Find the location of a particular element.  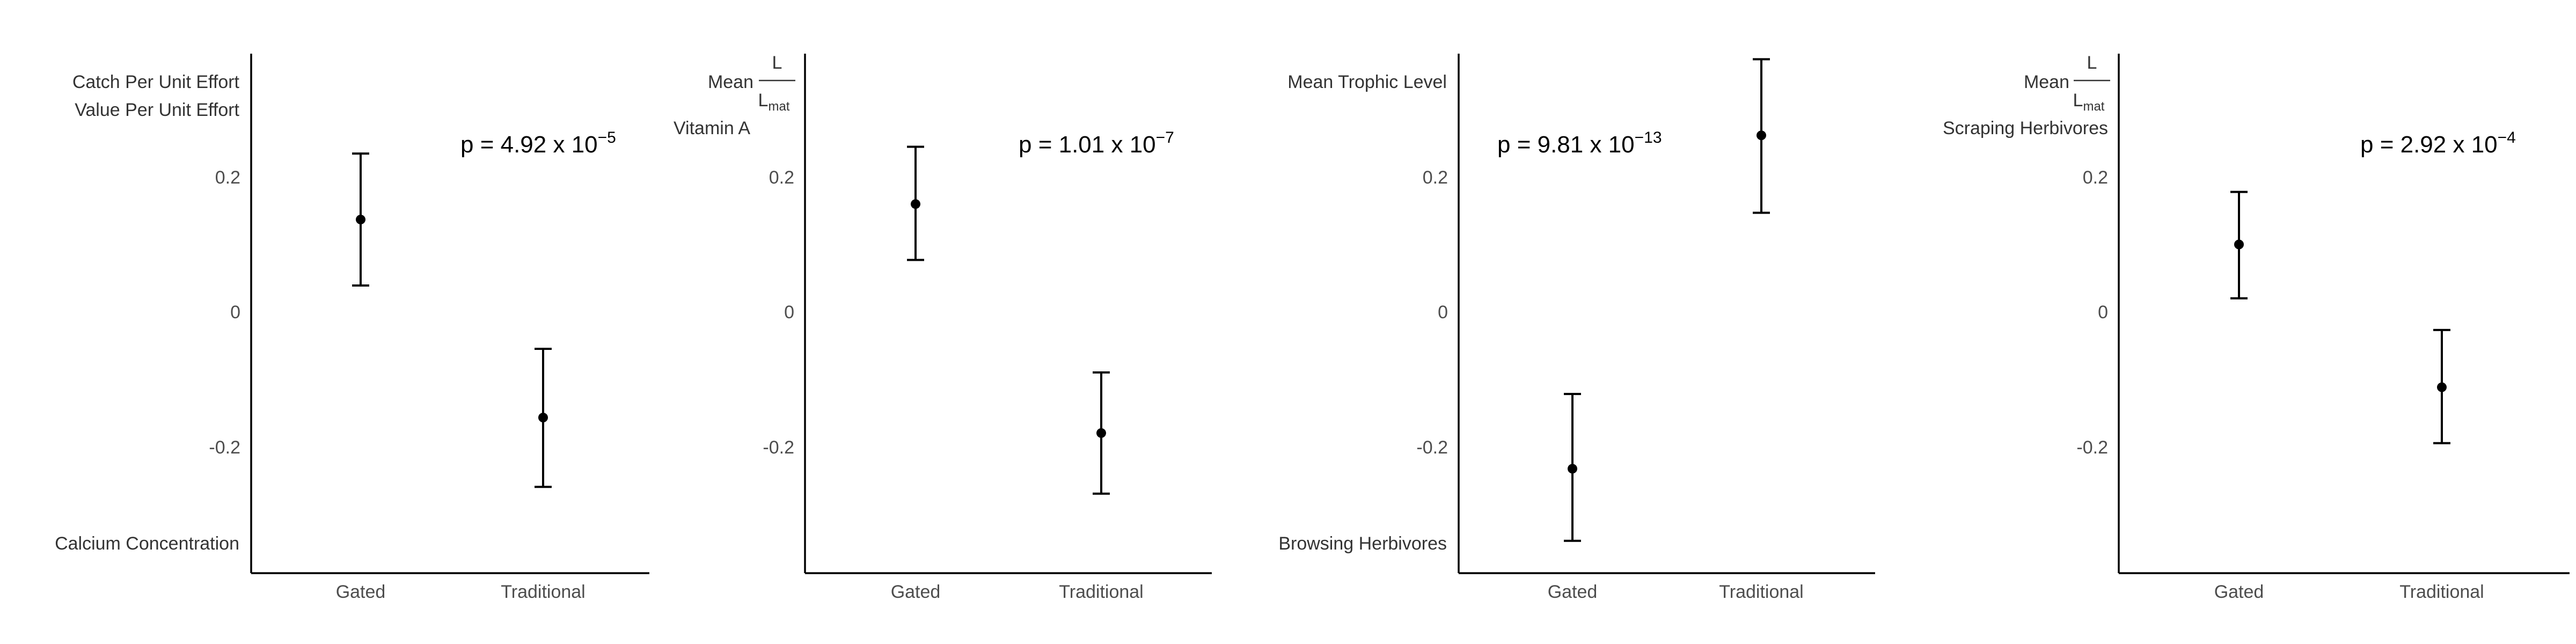

top-label-2: Value Per Unit Effort is located at coordinates (157, 110).